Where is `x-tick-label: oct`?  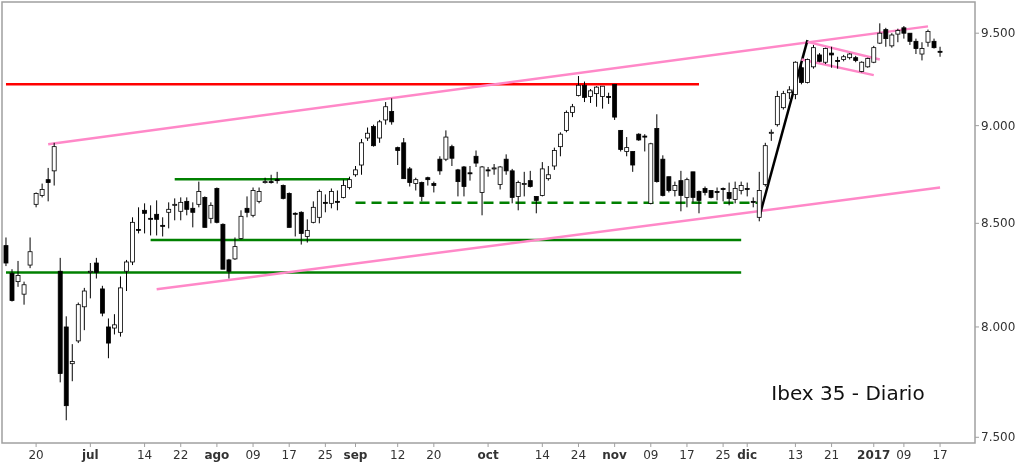
x-tick-label: oct is located at coordinates (488, 455).